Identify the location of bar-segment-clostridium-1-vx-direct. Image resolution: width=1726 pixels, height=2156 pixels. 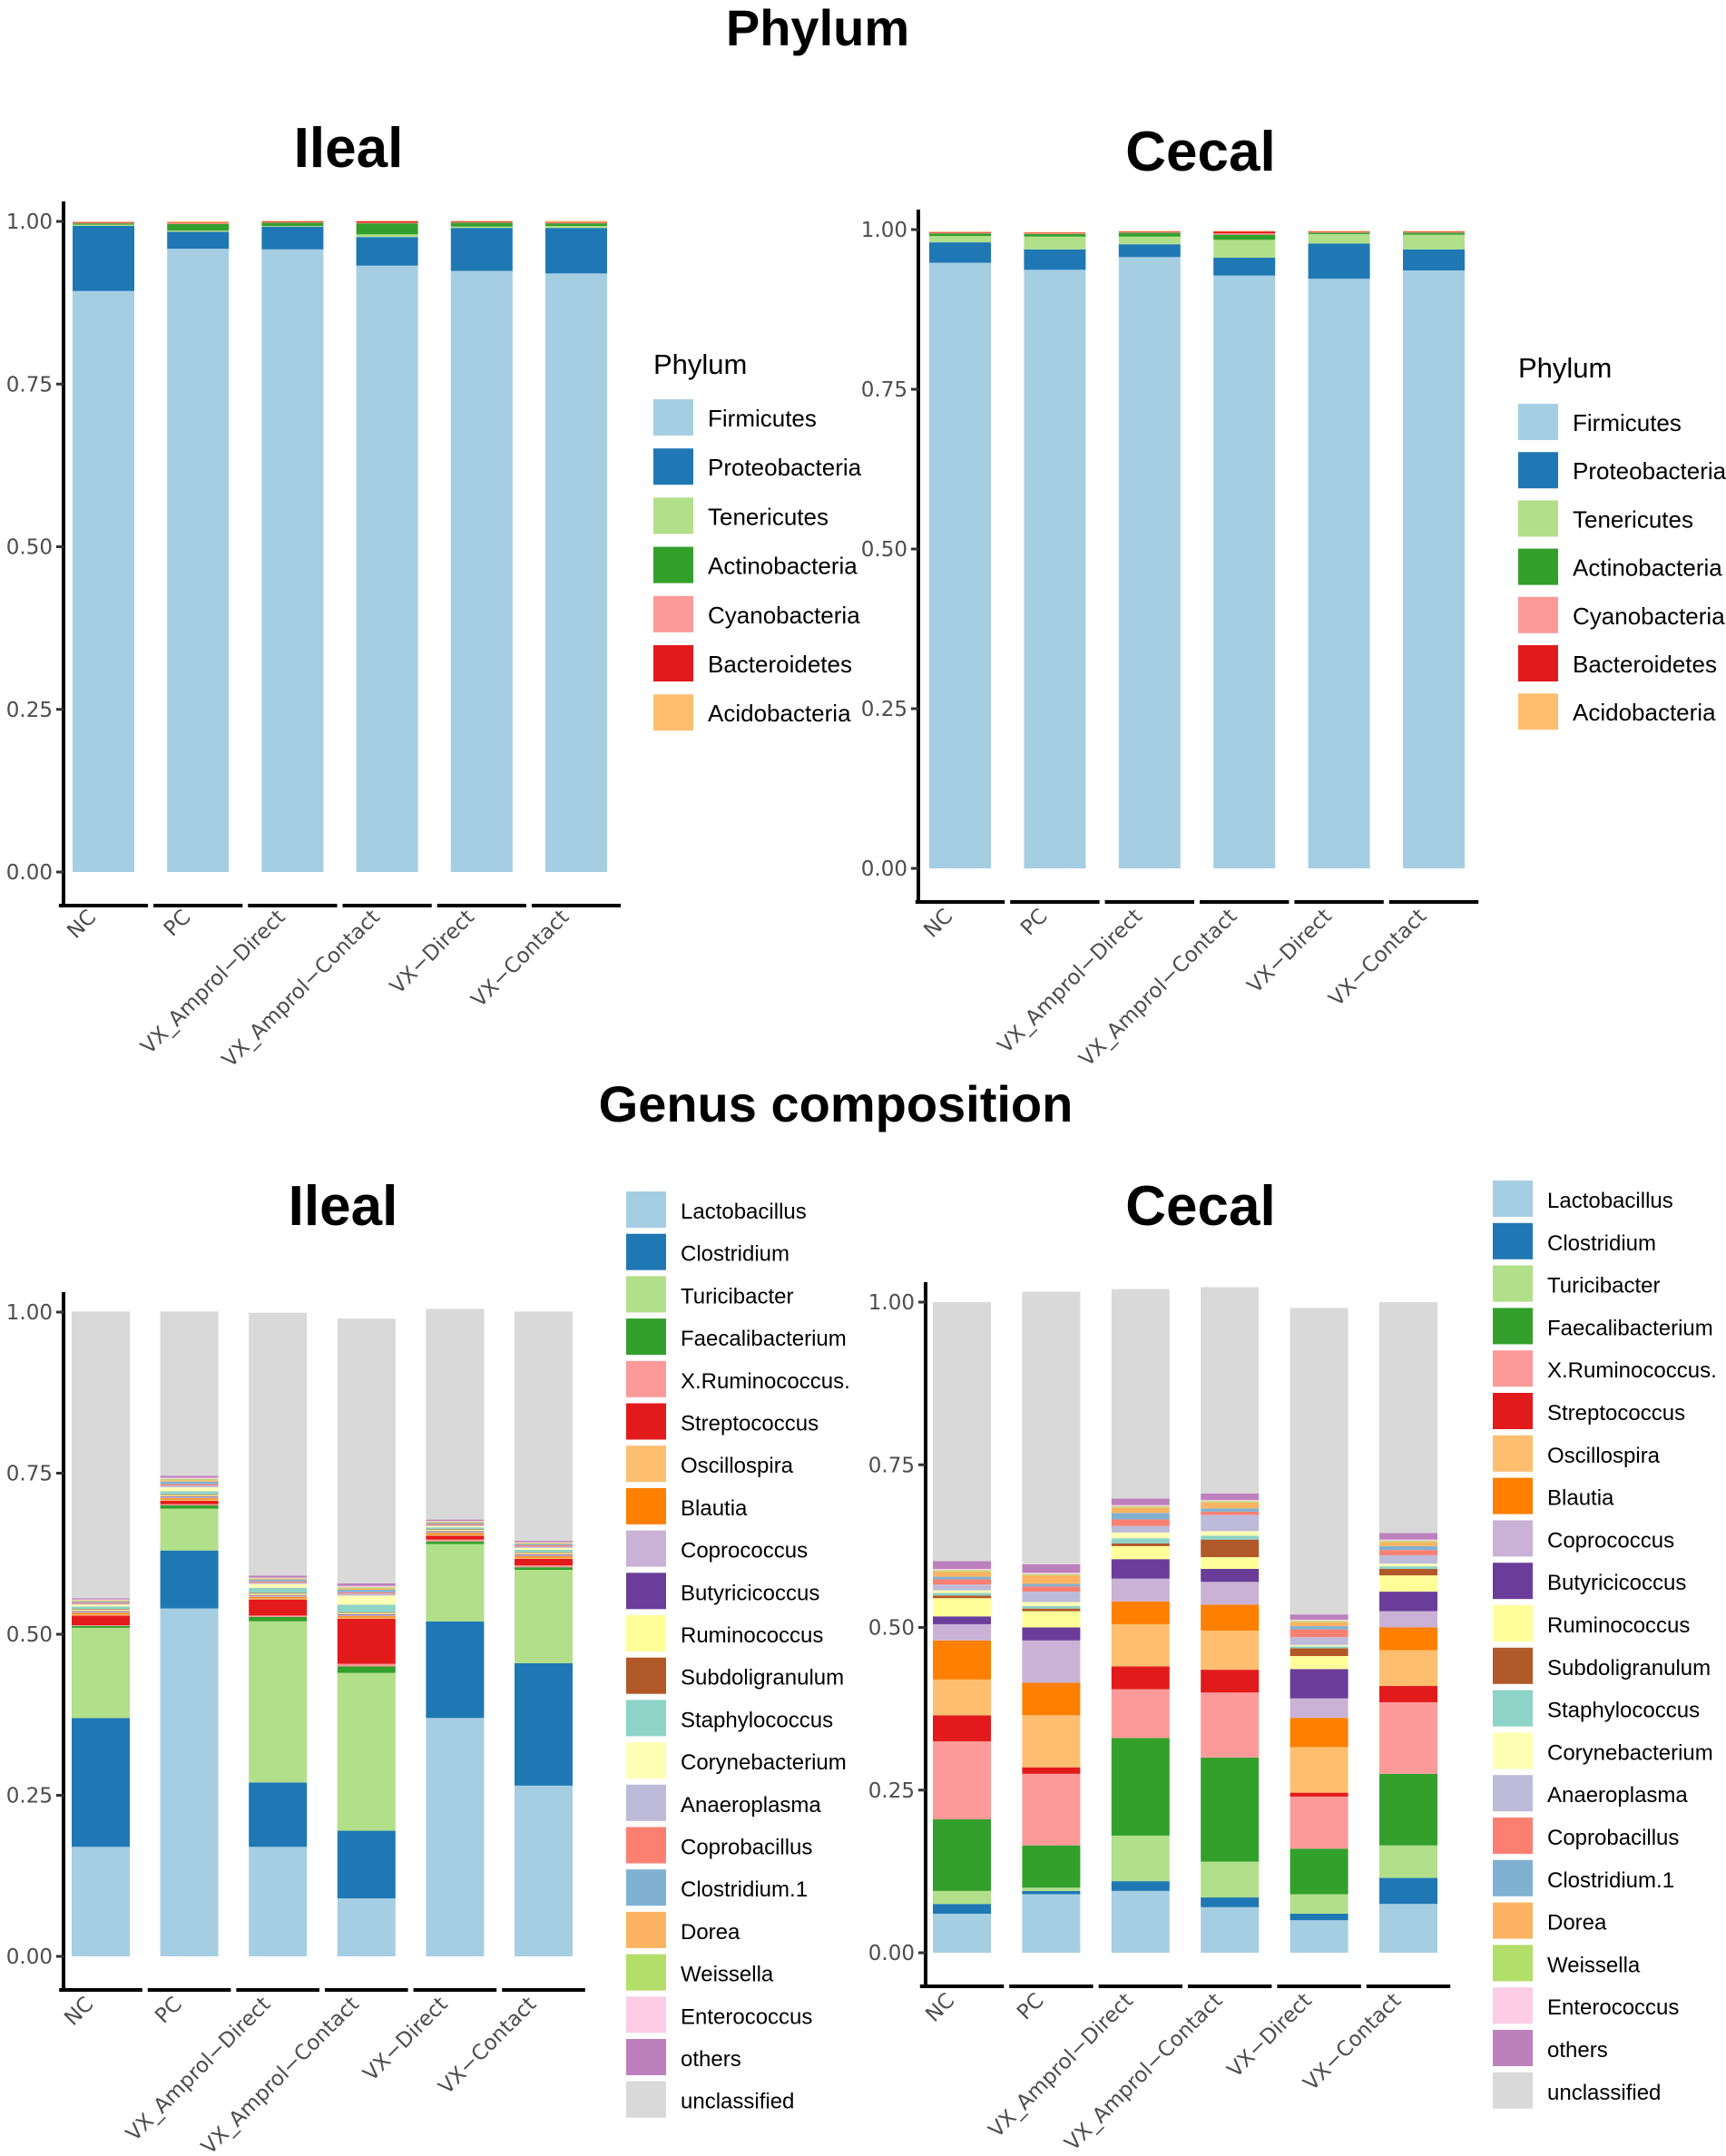
(456, 1523).